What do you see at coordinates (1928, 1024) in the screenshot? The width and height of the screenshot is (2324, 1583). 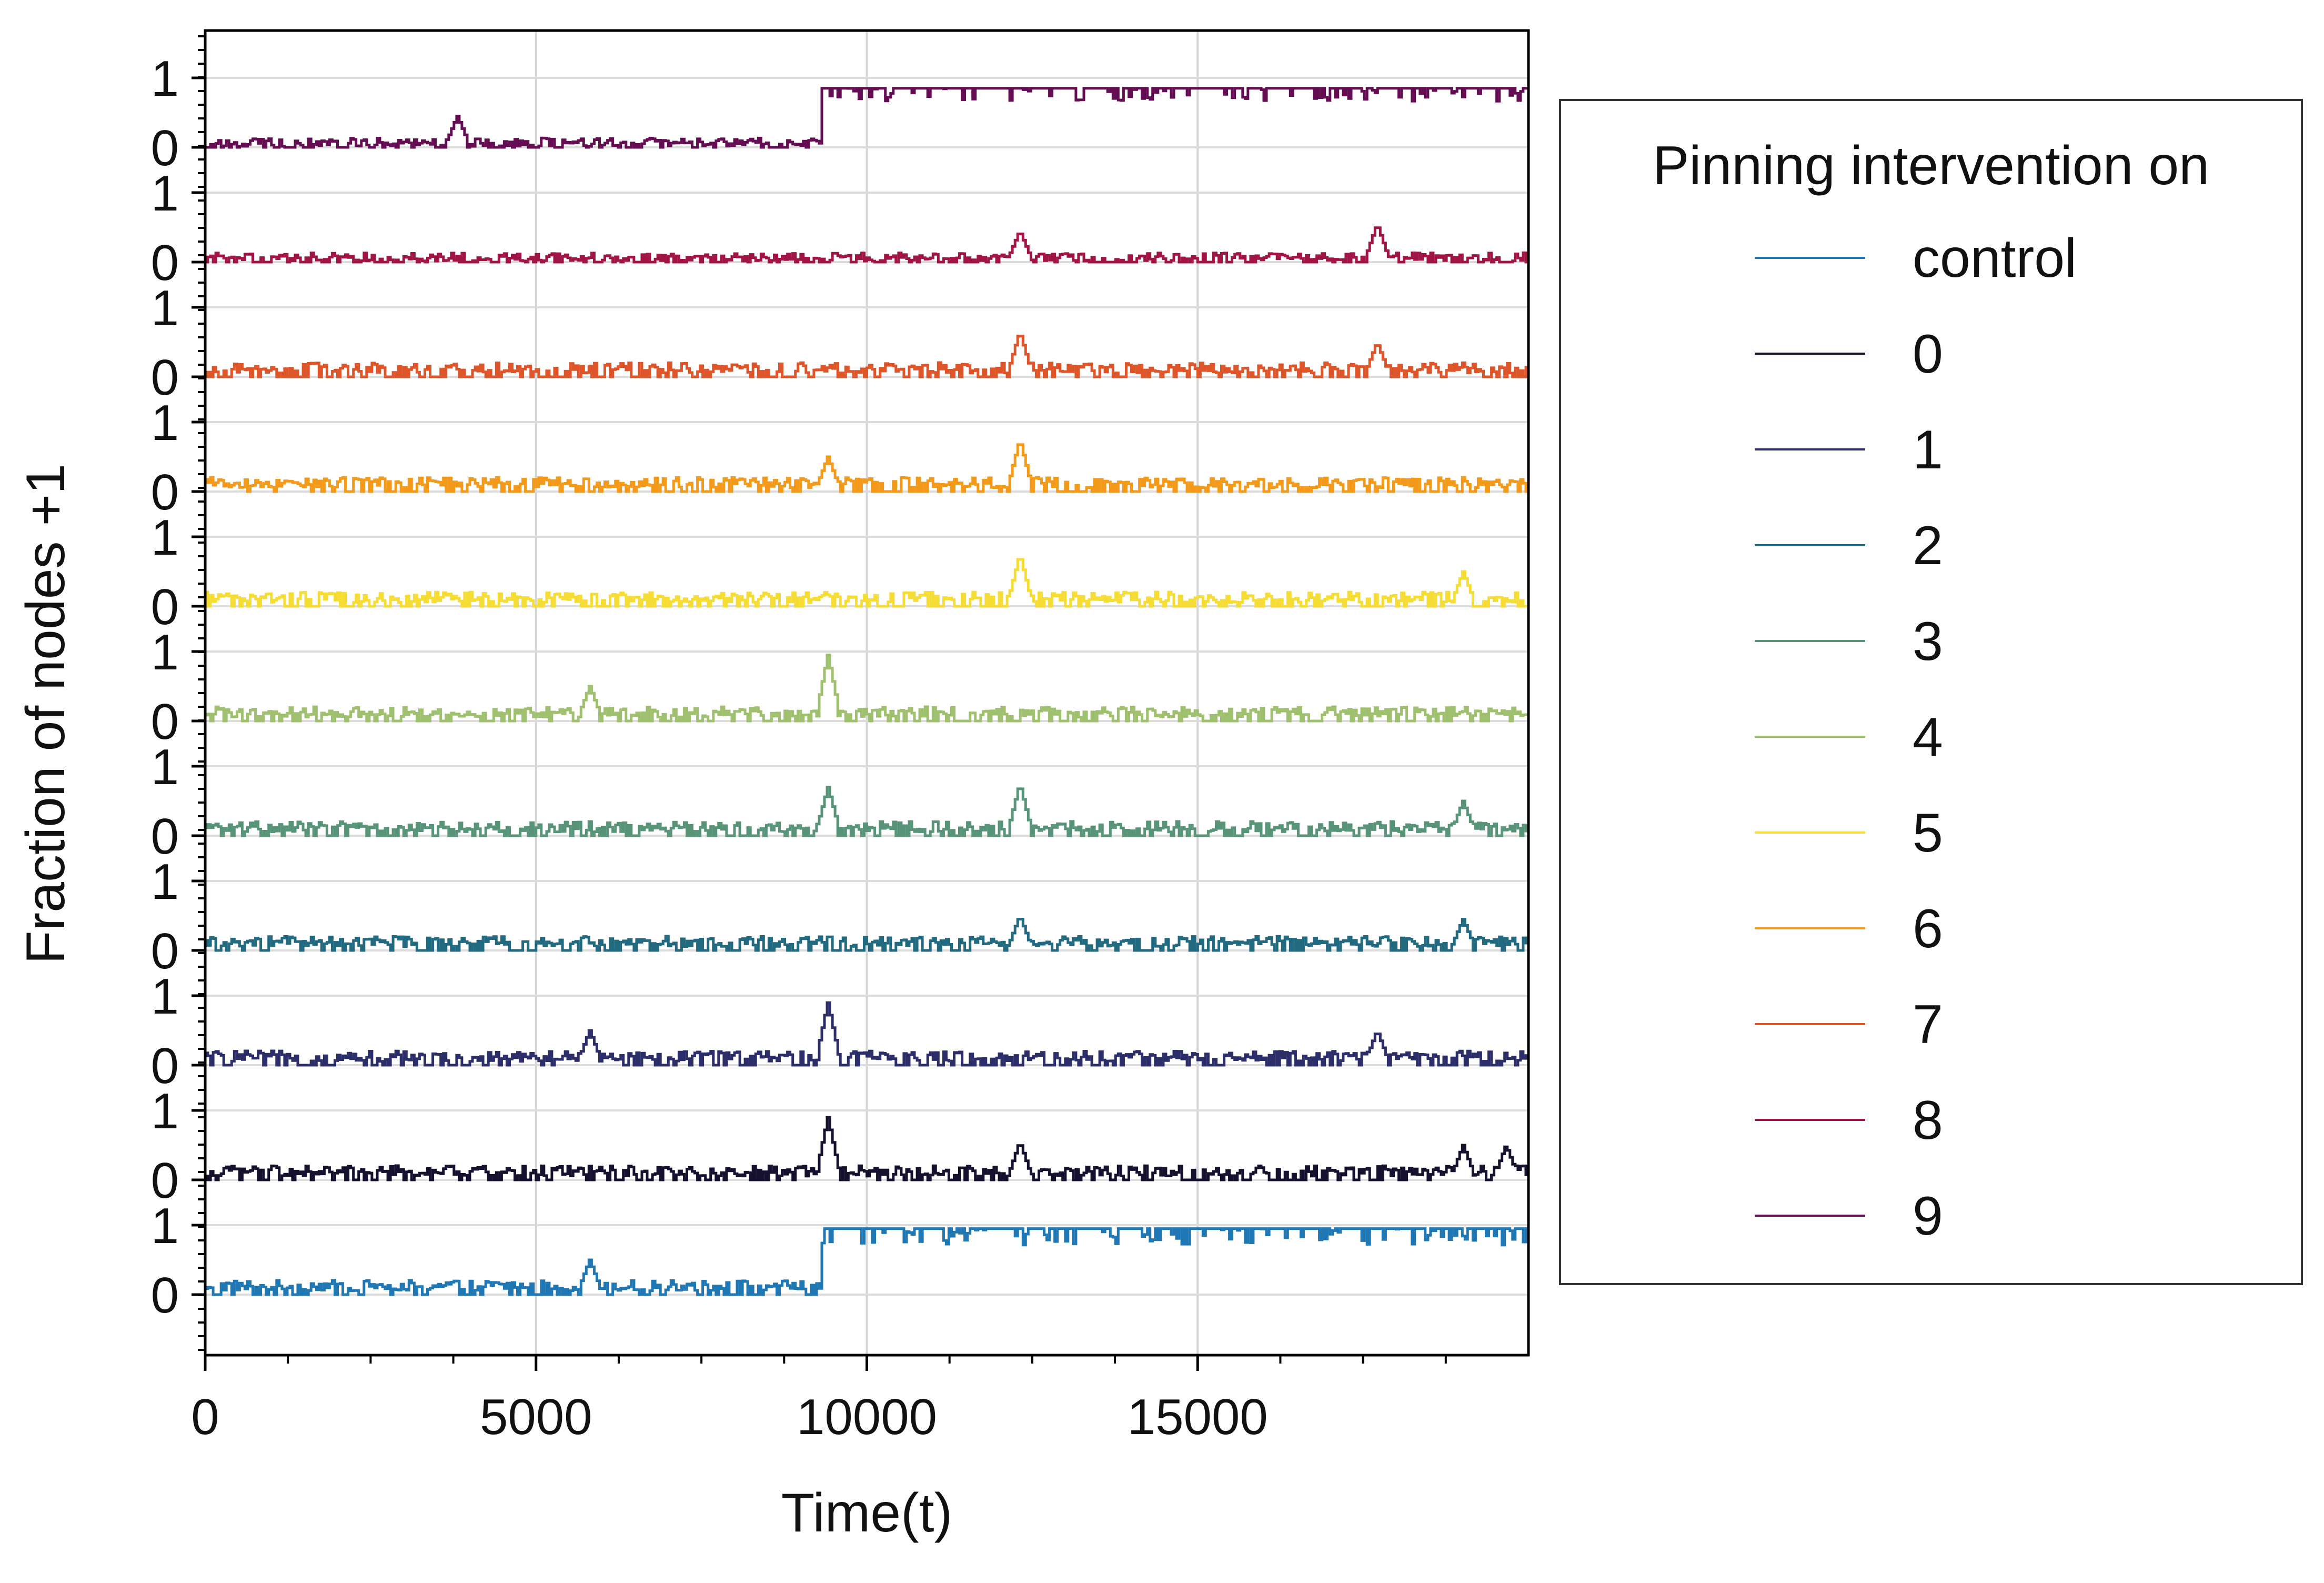 I see `legend-label-7: 7` at bounding box center [1928, 1024].